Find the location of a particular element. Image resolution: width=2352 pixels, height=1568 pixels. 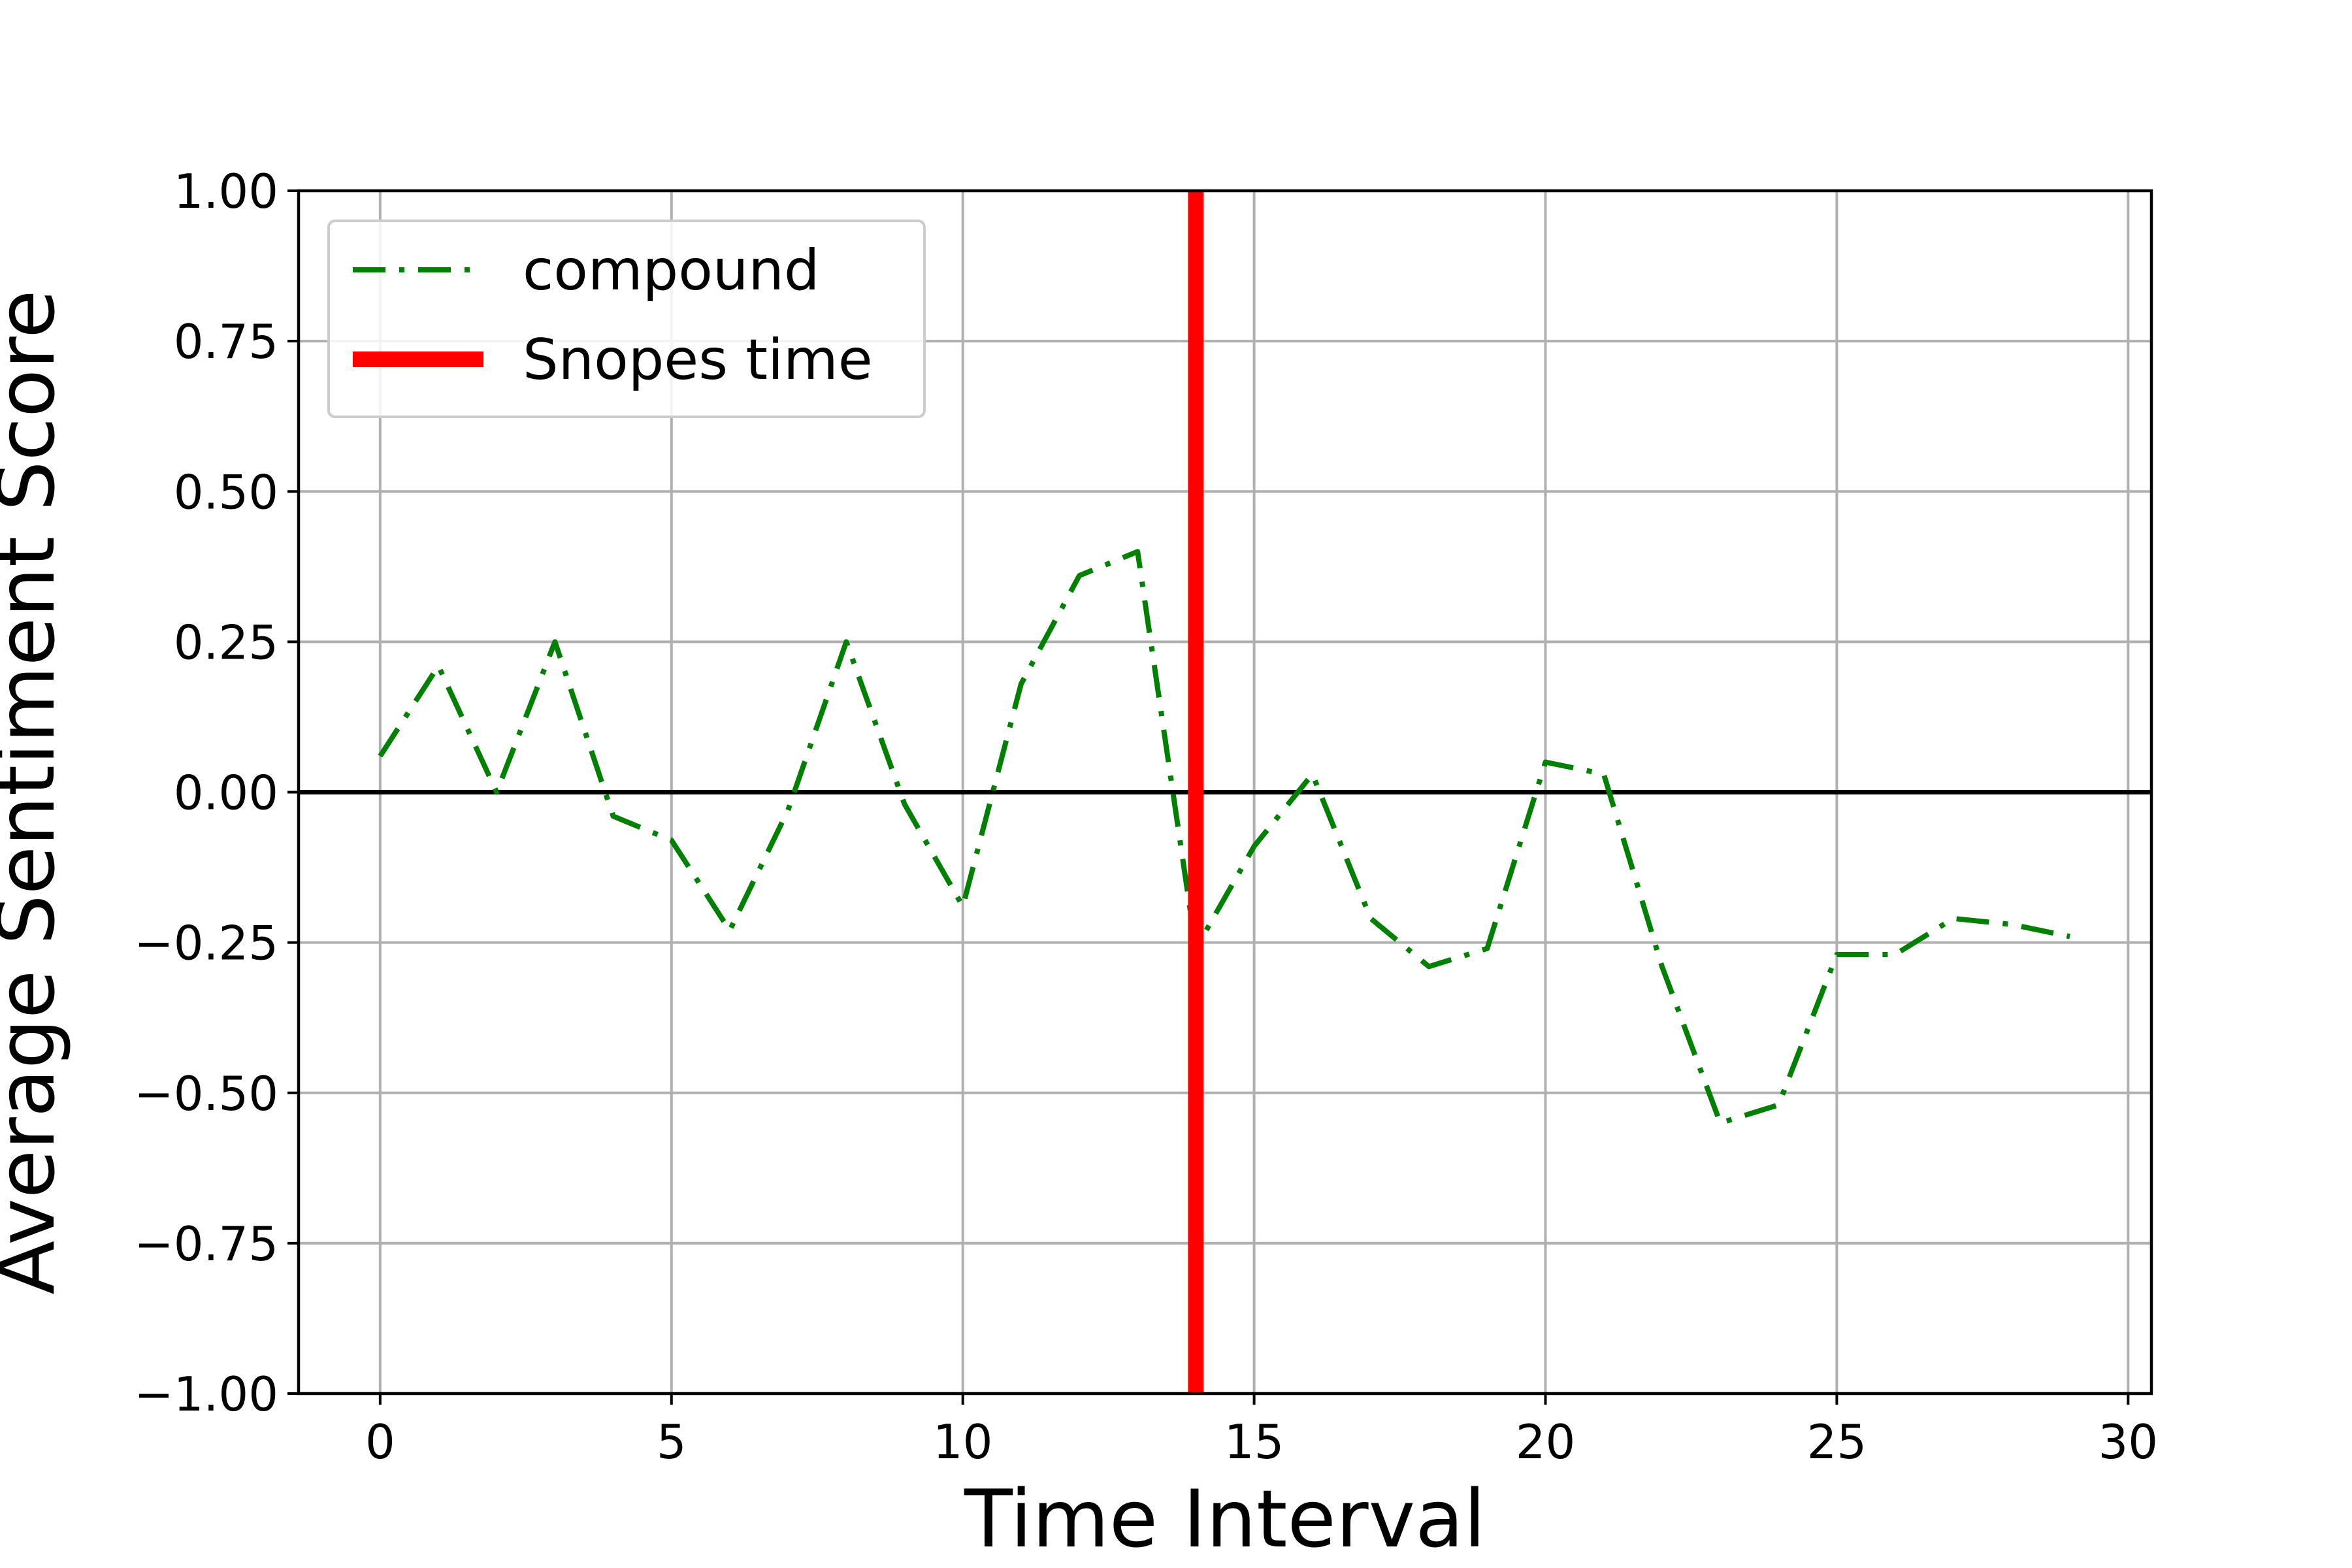

legend-box is located at coordinates (626, 319).